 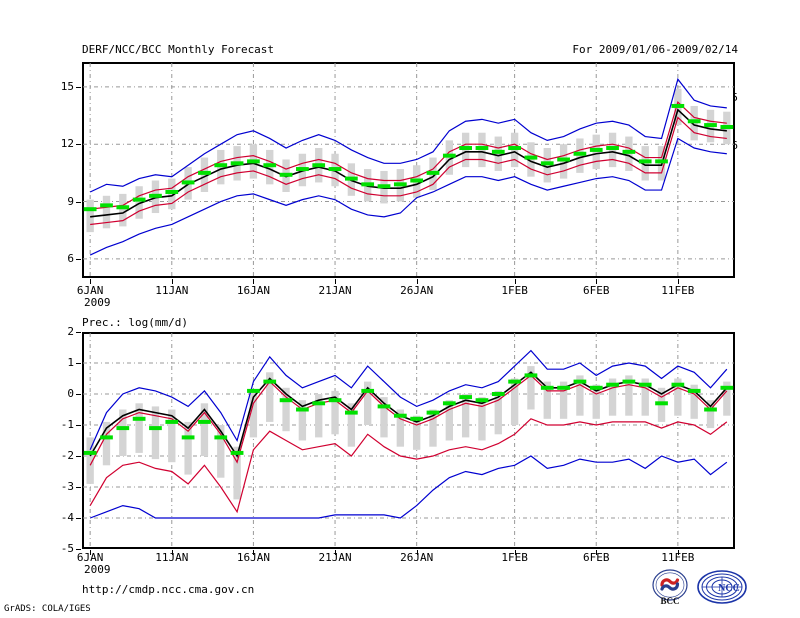 What do you see at coordinates (67, 424) in the screenshot?
I see `y-tick-label: -1` at bounding box center [67, 424].